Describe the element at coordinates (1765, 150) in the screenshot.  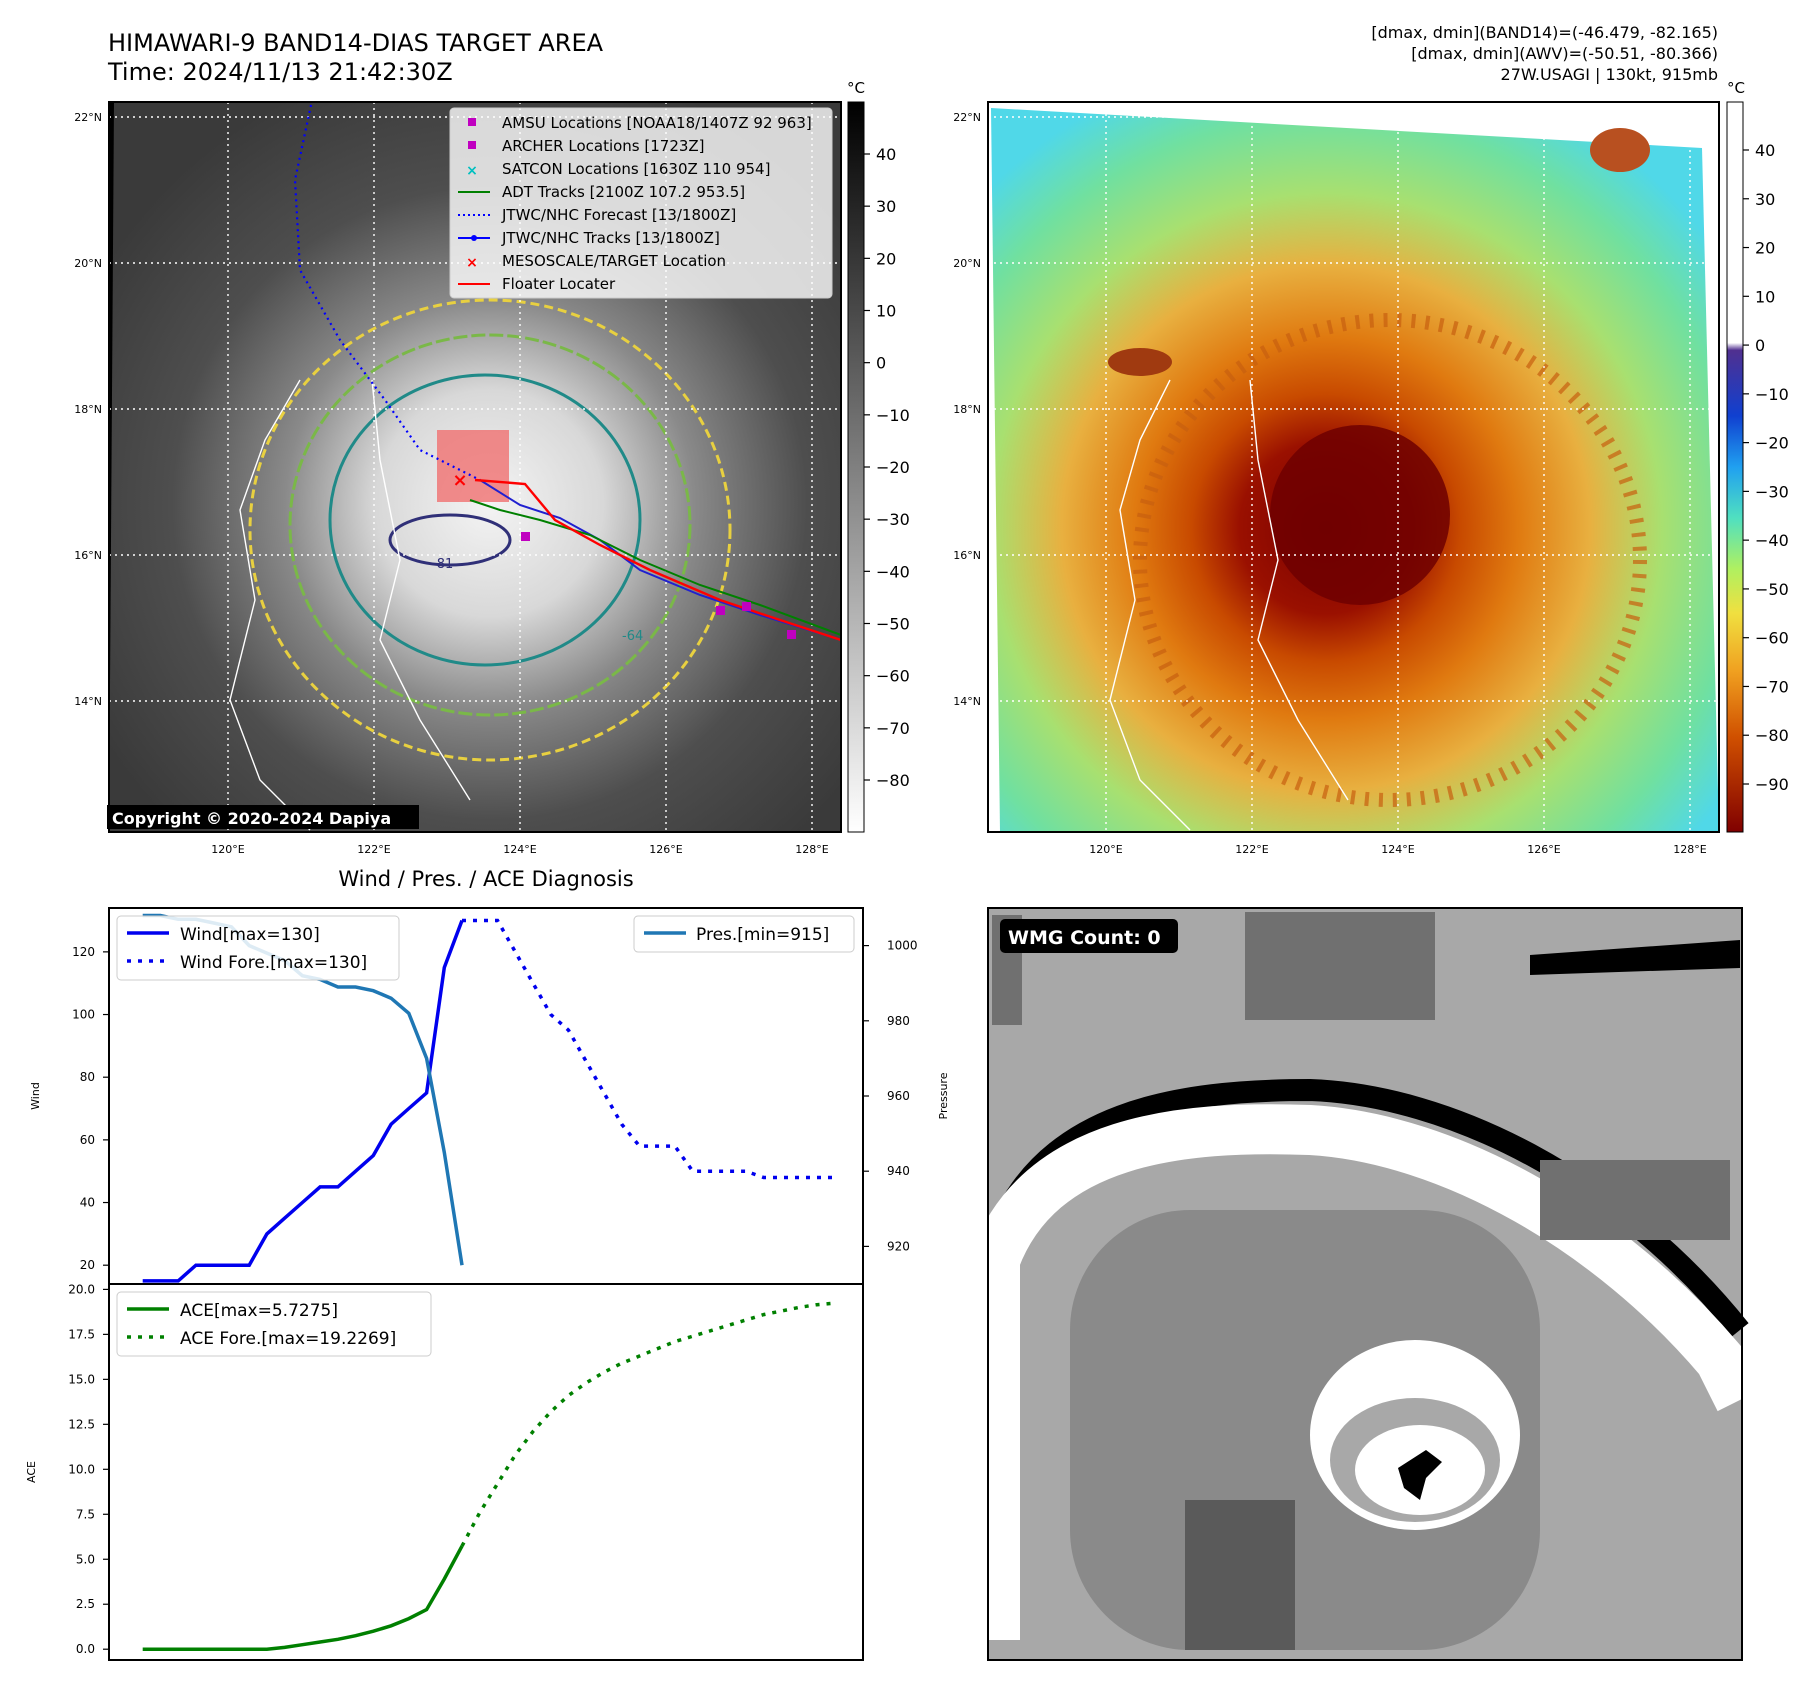
I see `awv-colorbar-tick-label: 40` at that location.